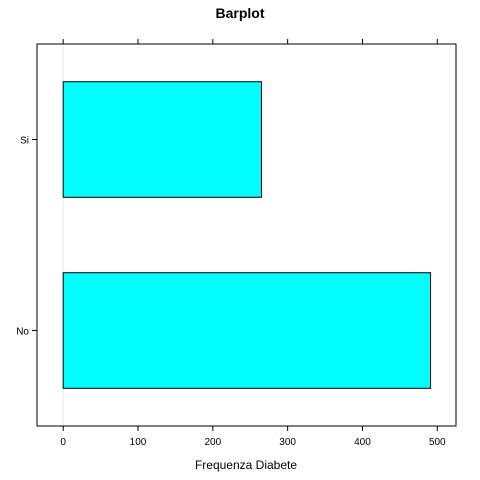 The height and width of the screenshot is (480, 480). Describe the element at coordinates (240, 13) in the screenshot. I see `chart-title: Barplot` at that location.